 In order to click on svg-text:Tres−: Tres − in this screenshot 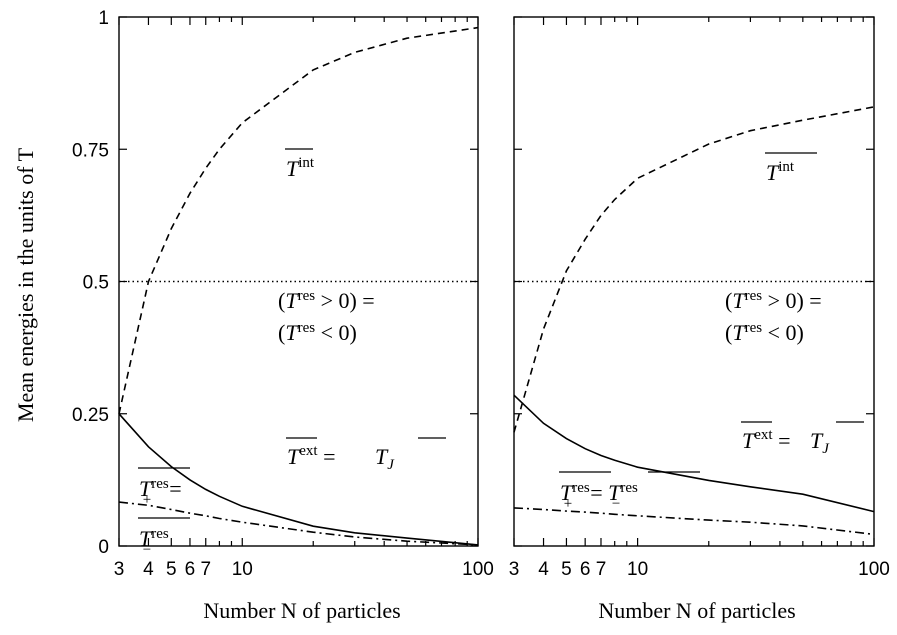, I will do `click(154, 542)`.